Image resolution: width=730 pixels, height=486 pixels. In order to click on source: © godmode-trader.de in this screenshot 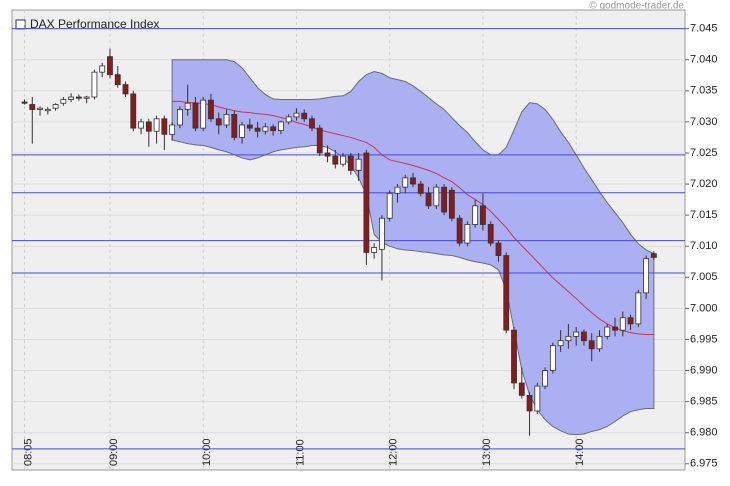, I will do `click(636, 6)`.